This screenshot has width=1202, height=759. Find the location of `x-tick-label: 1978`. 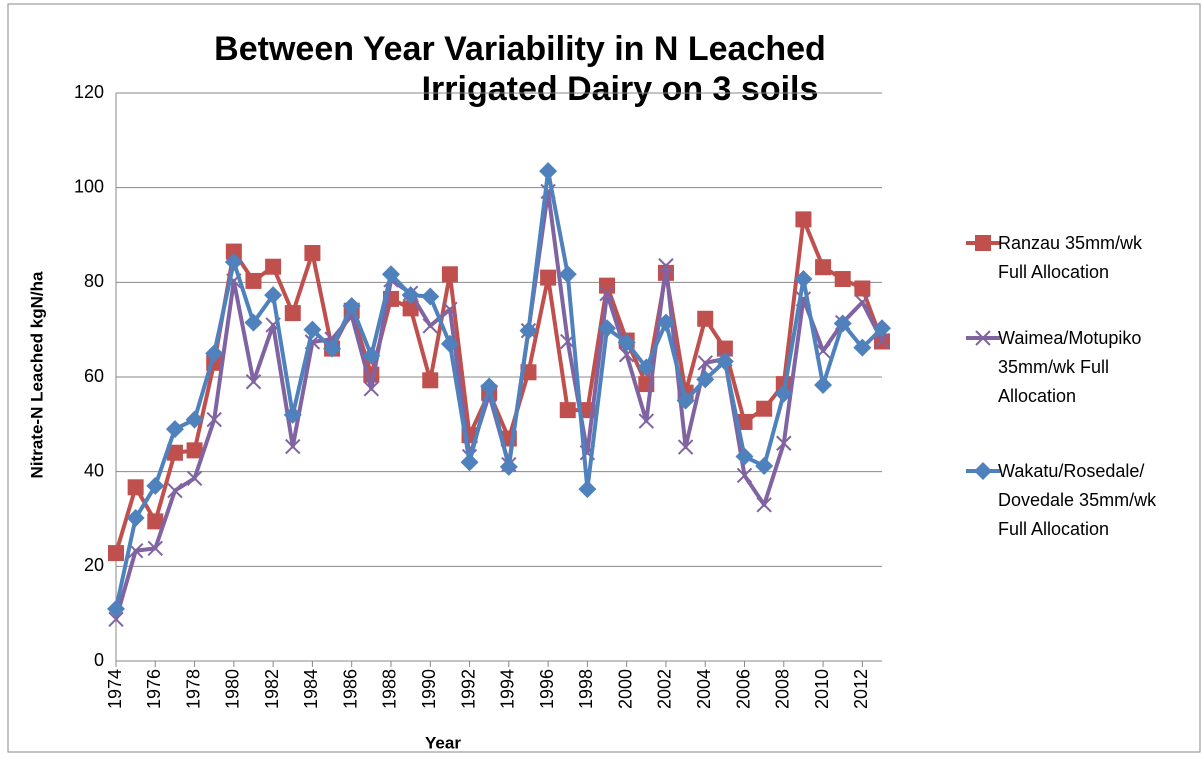

x-tick-label: 1978 is located at coordinates (193, 689).